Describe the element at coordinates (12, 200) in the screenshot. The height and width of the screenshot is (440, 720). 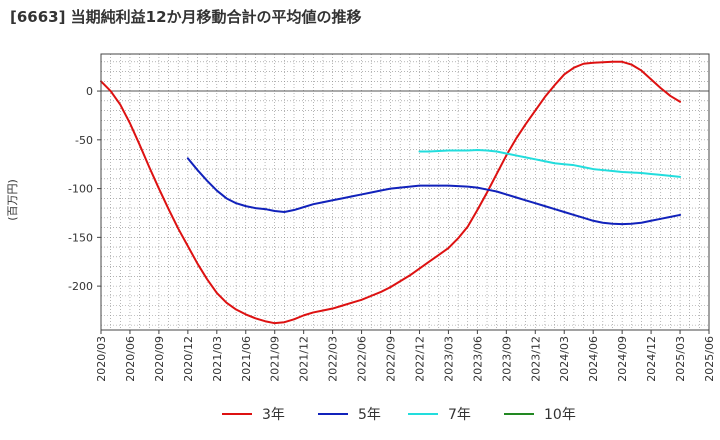
I see `y-axis-title: (百万円)` at that location.